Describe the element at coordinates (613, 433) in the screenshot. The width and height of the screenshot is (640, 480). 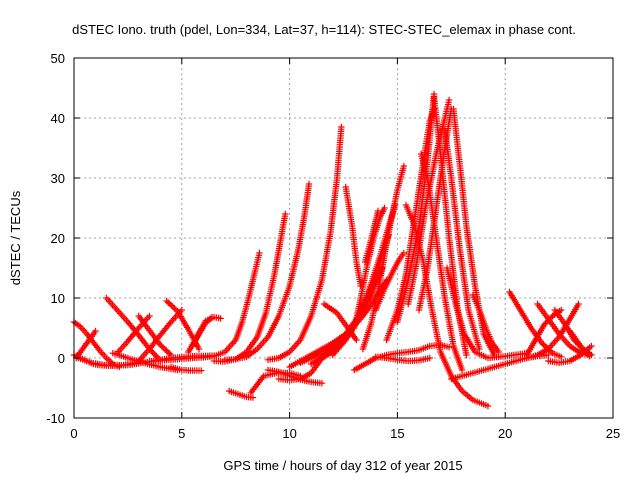
I see `x-tick-label: 25` at that location.